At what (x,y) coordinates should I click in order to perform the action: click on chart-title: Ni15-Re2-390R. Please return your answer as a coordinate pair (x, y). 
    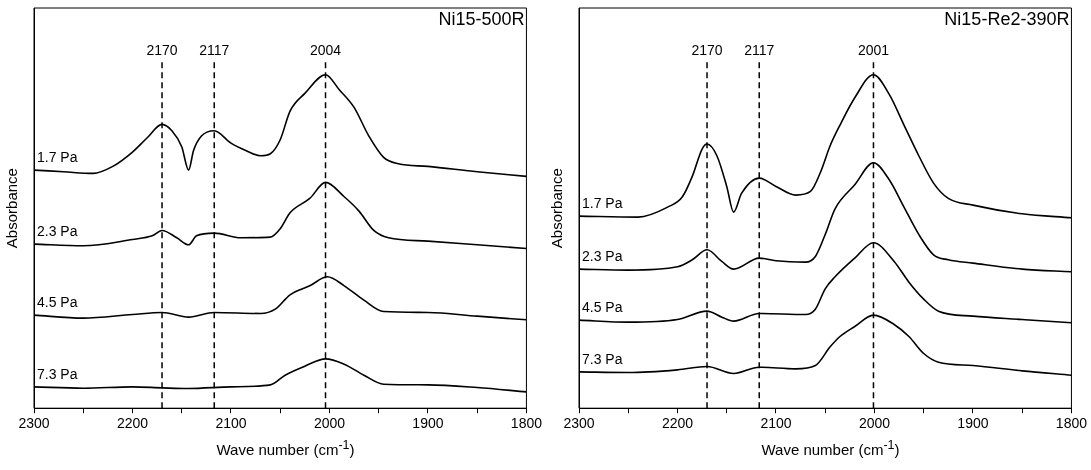
    Looking at the image, I should click on (1007, 18).